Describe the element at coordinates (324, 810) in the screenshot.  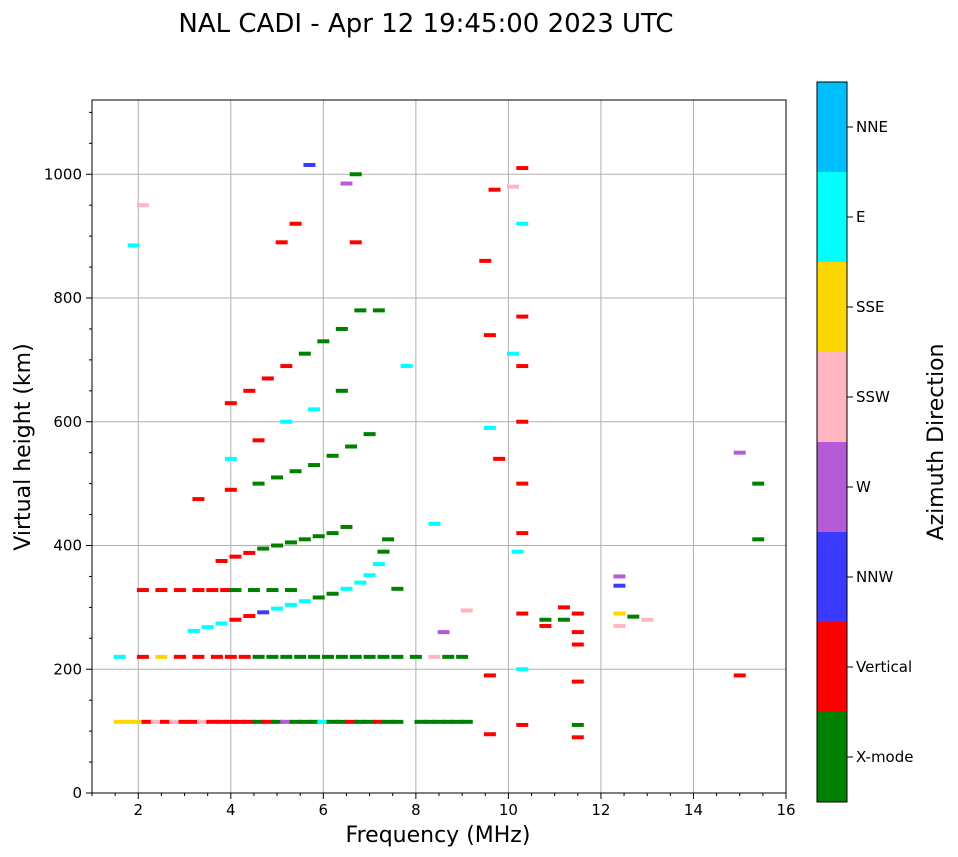
I see `x-tick-label: 6` at that location.